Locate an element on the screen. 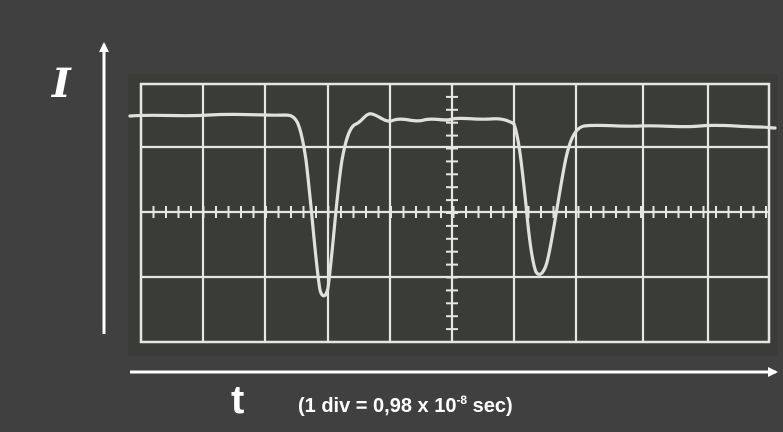 This screenshot has width=783, height=432. scale-note-exponent: -8 is located at coordinates (462, 400).